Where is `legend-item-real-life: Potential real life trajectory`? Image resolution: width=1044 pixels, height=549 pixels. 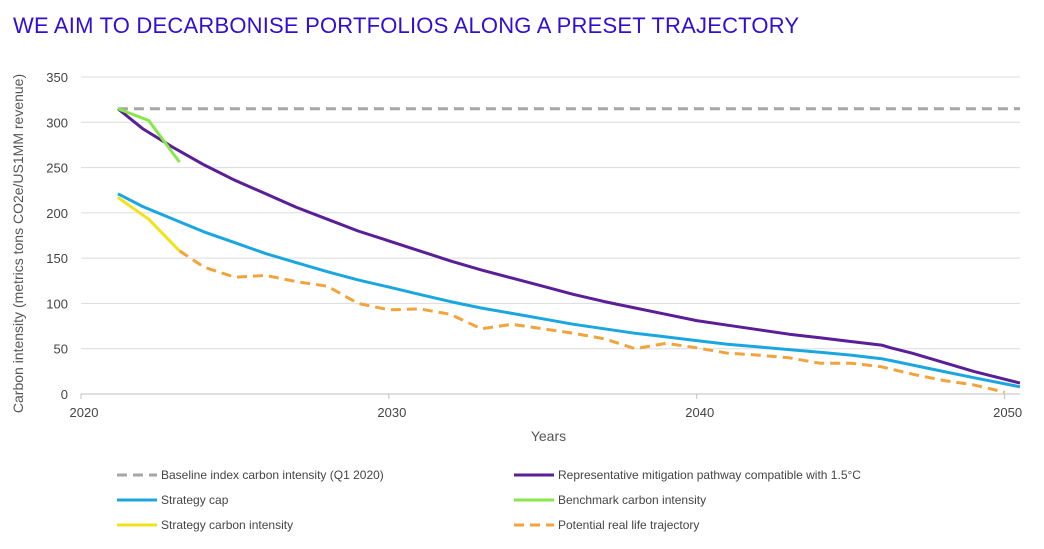
legend-item-real-life: Potential real life trajectory is located at coordinates (606, 525).